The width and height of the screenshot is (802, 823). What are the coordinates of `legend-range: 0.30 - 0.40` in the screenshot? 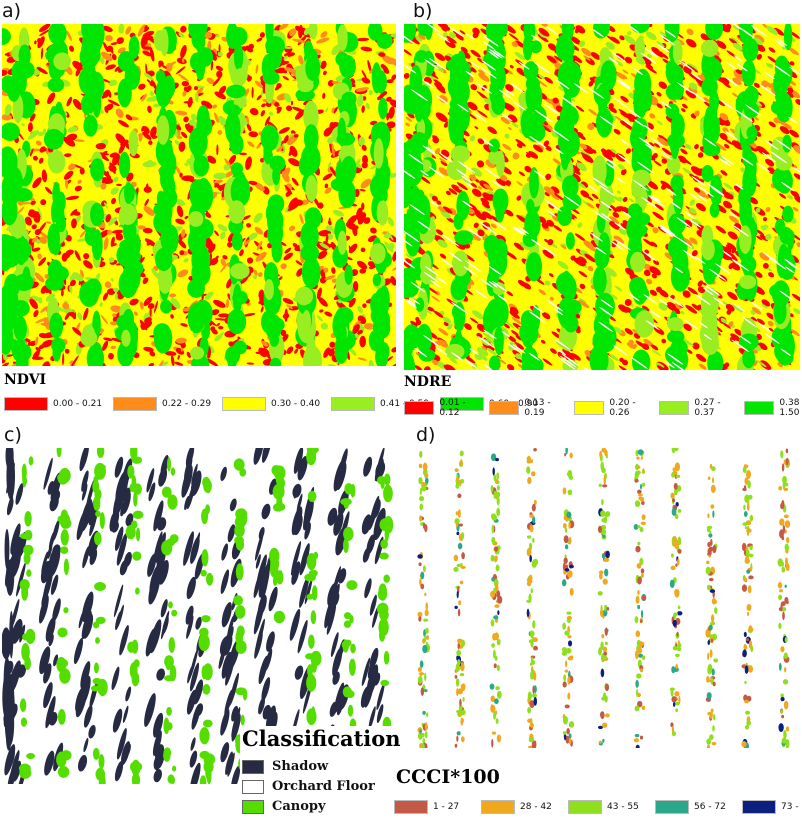 It's located at (296, 404).